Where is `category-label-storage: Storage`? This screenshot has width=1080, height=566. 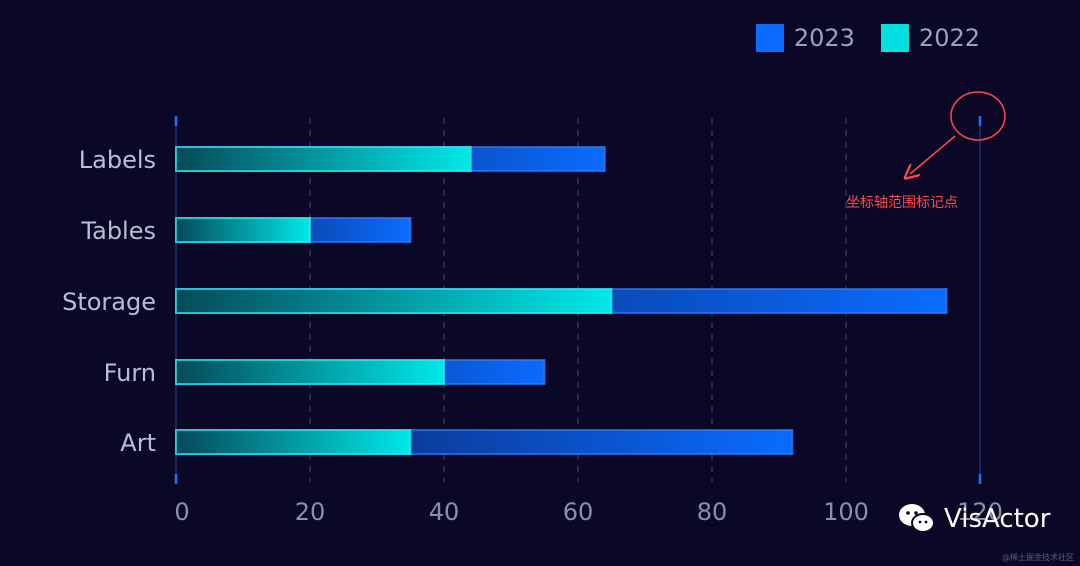
category-label-storage: Storage is located at coordinates (109, 302).